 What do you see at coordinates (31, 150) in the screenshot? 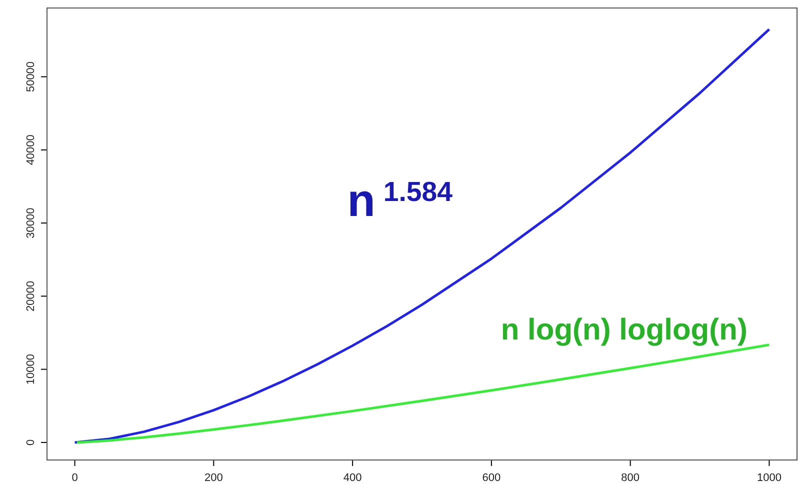
I see `y-tick-label: 40000` at bounding box center [31, 150].